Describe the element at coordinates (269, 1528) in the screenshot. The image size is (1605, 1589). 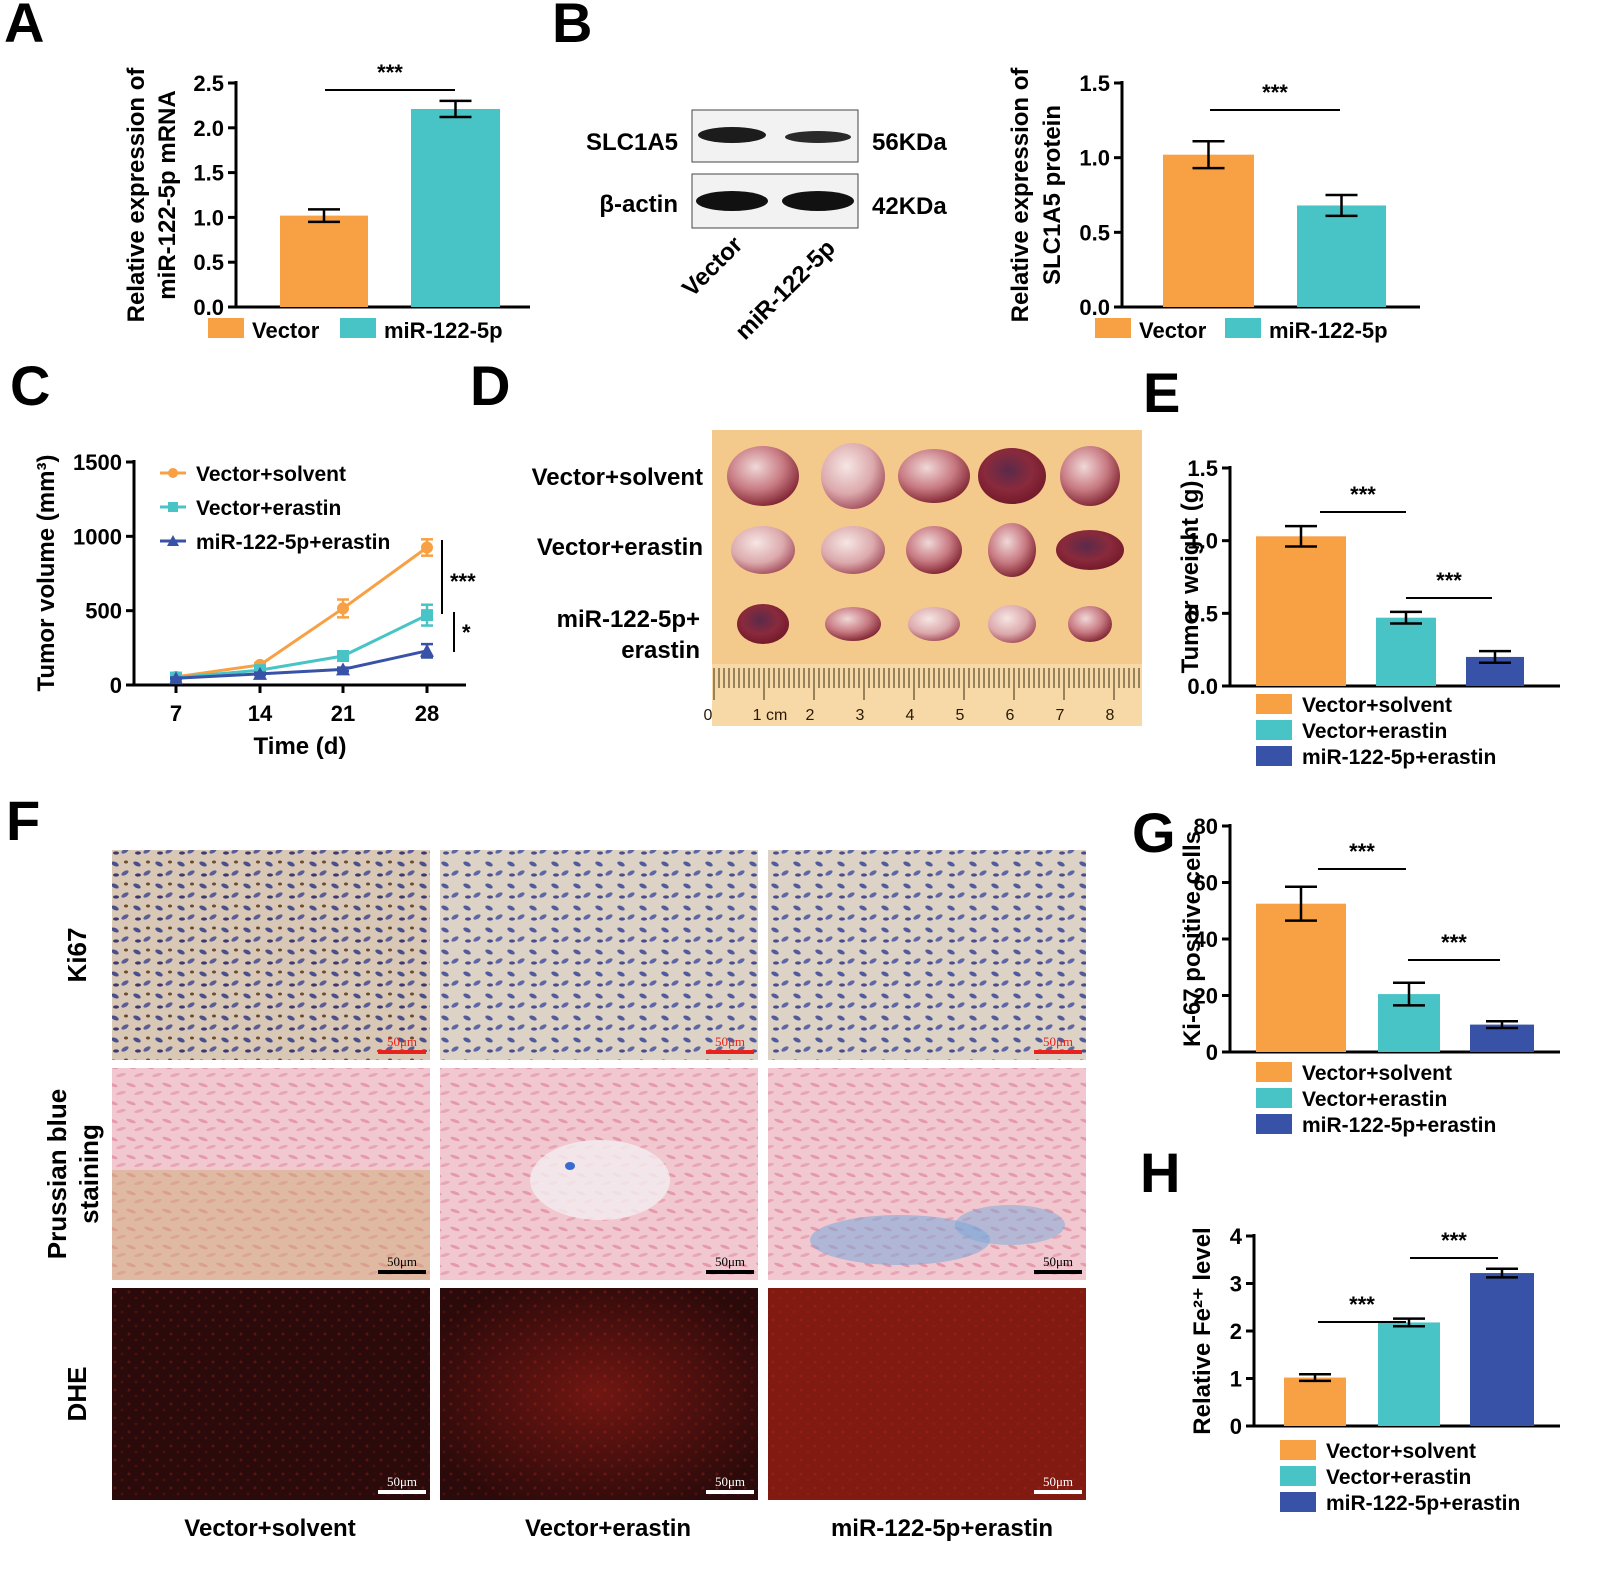
I see `histo-col-vector-solvent: Vector+solvent` at that location.